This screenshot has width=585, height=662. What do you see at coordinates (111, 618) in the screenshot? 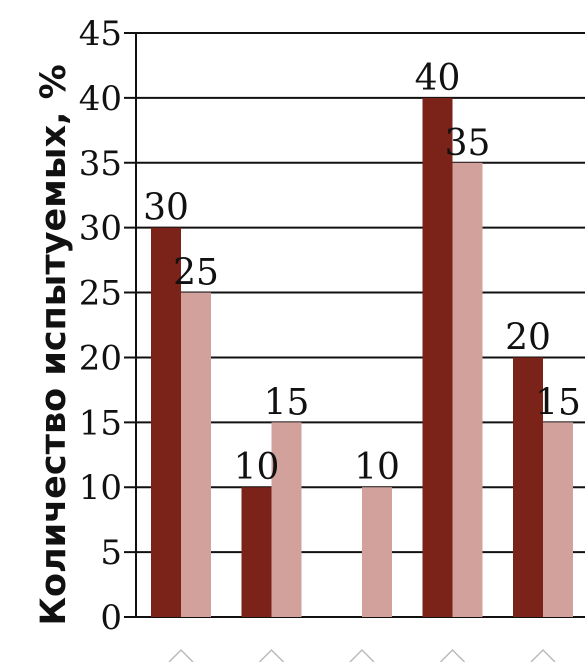
I see `y-tick-label: 0` at bounding box center [111, 618].